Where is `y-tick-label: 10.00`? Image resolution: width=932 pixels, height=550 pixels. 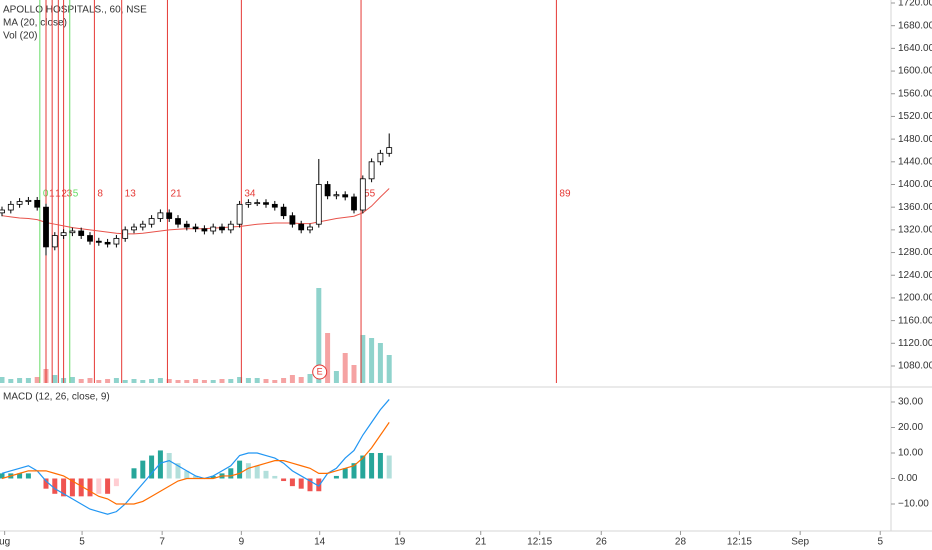 y-tick-label: 10.00 is located at coordinates (910, 453).